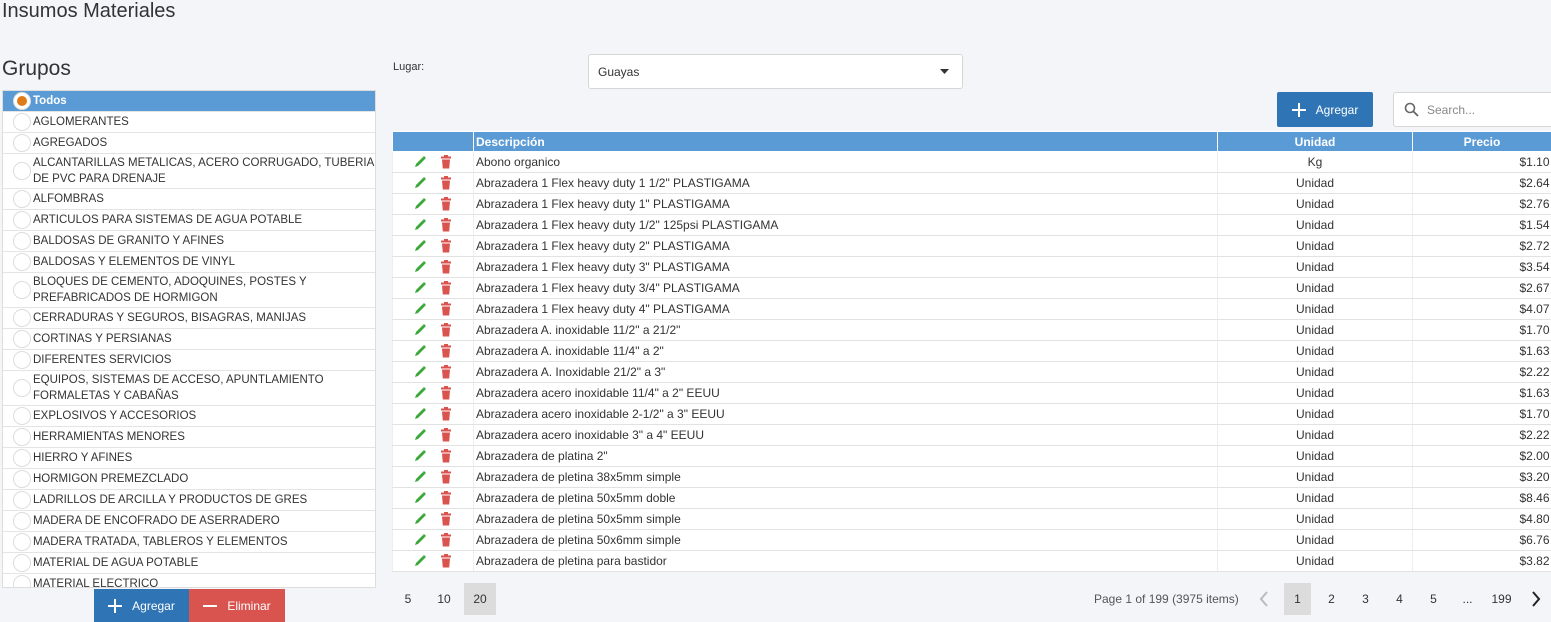 Image resolution: width=1551 pixels, height=622 pixels. I want to click on group-row: Todos, so click(189, 101).